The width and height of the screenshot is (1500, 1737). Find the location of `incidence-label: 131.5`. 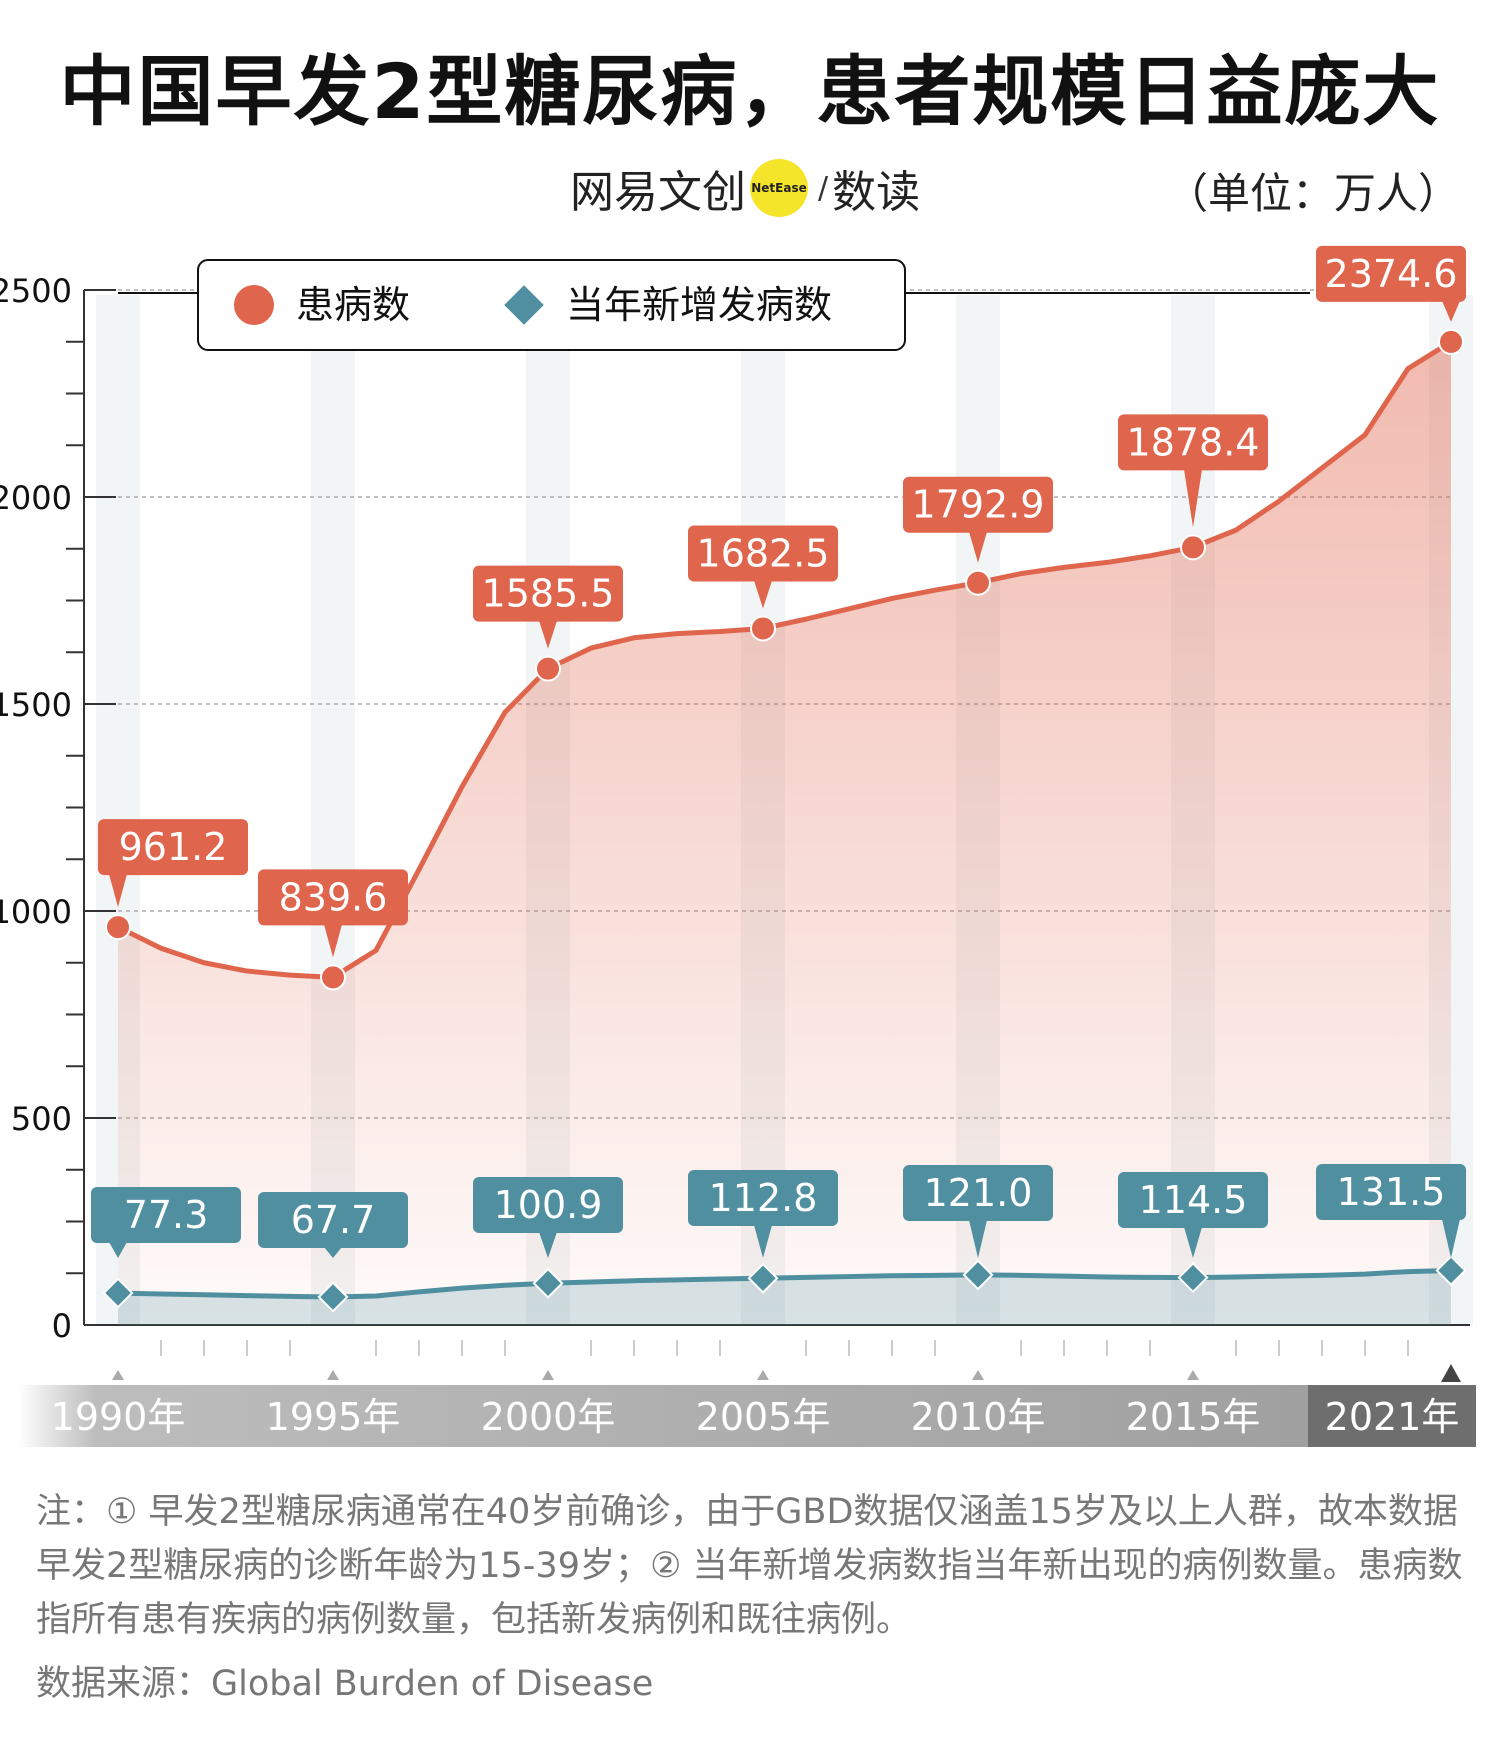

incidence-label: 131.5 is located at coordinates (1391, 1192).